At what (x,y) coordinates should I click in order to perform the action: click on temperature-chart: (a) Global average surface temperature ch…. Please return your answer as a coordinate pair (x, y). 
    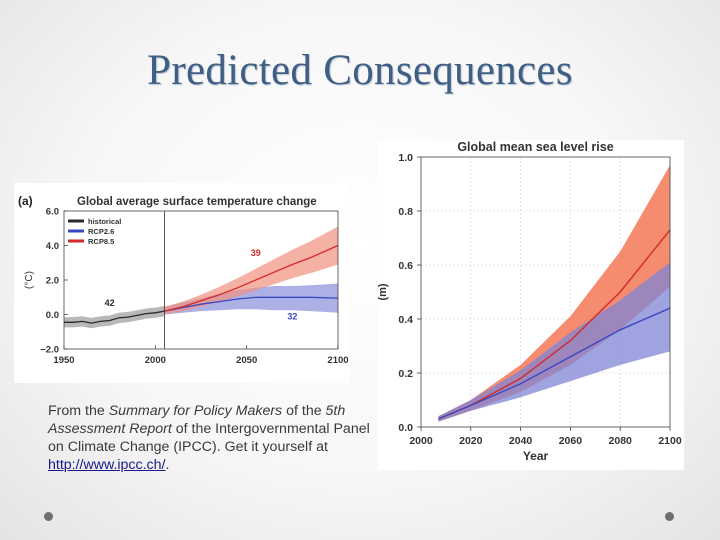
    Looking at the image, I should click on (183, 280).